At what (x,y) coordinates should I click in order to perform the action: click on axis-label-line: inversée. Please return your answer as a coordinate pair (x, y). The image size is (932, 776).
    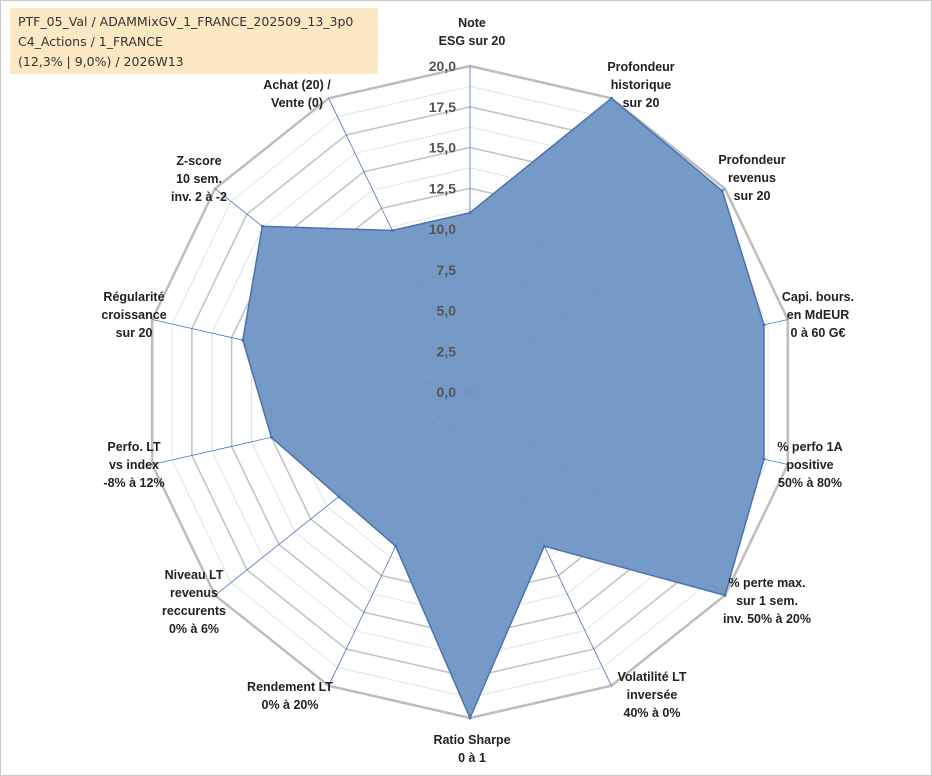
    Looking at the image, I should click on (652, 695).